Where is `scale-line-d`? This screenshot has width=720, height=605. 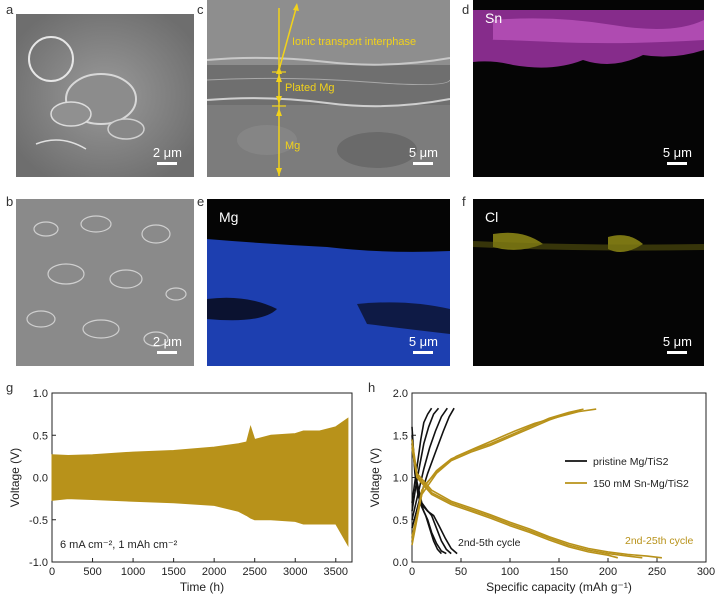
scale-line-d is located at coordinates (677, 163).